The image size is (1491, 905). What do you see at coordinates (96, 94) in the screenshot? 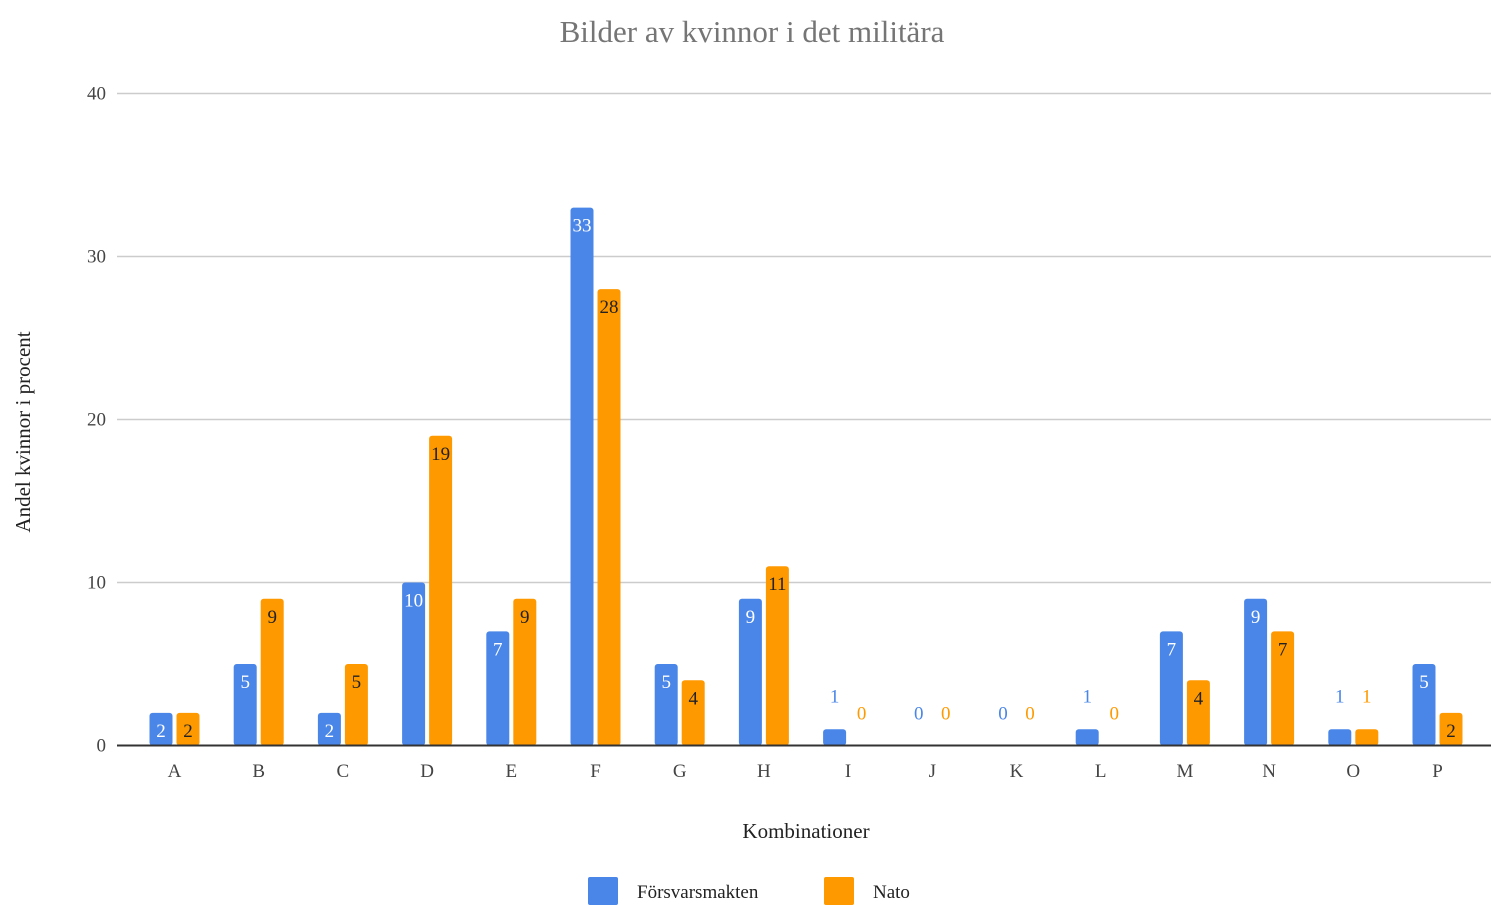
I see `y-tick-label: 40` at bounding box center [96, 94].